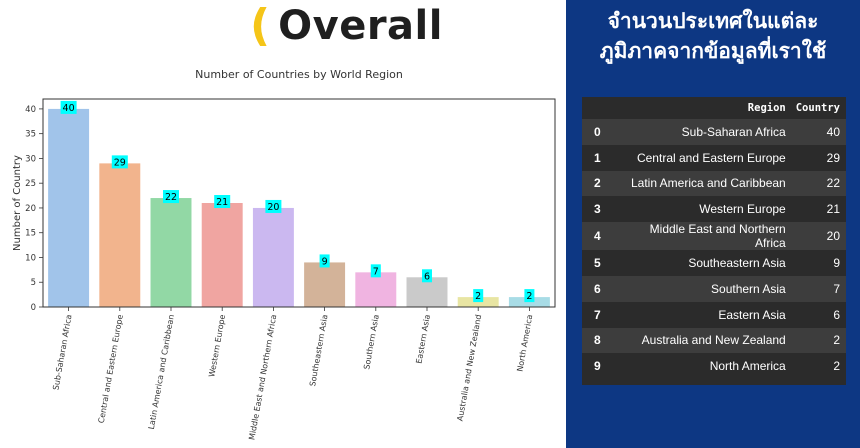  What do you see at coordinates (703, 263) in the screenshot?
I see `row-region: Southeastern Asia` at bounding box center [703, 263].